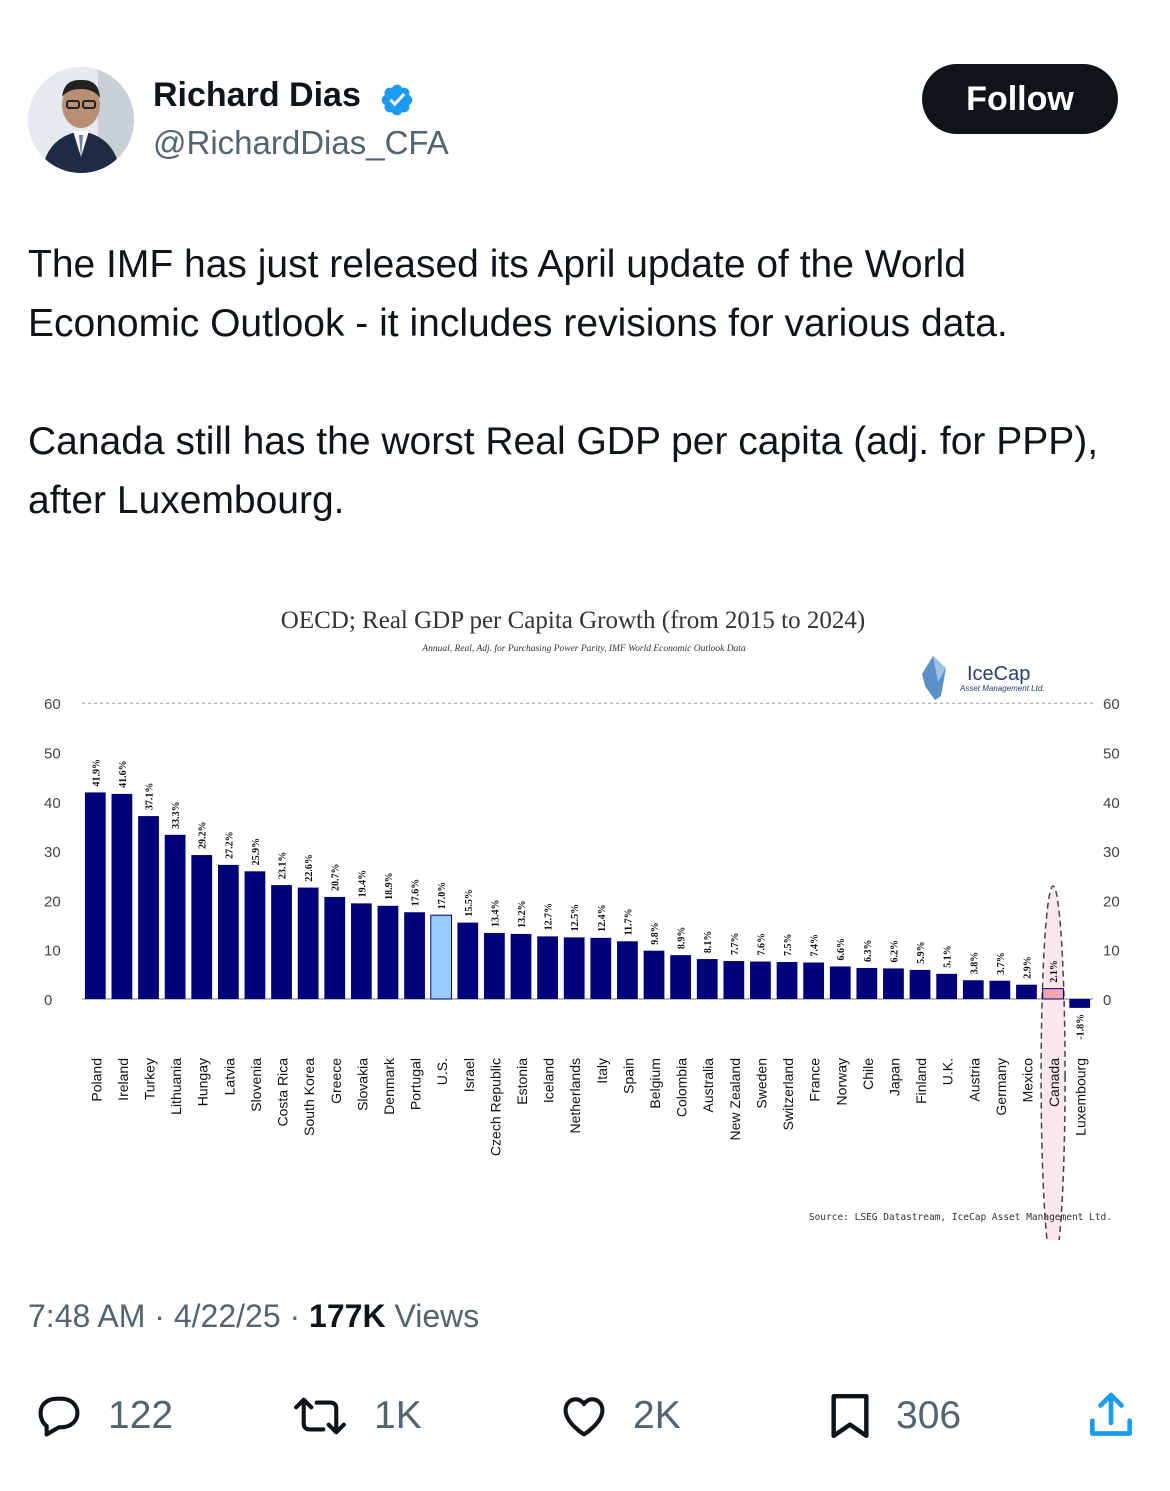 The width and height of the screenshot is (1170, 1491). Describe the element at coordinates (549, 917) in the screenshot. I see `value-label: 12.7%` at that location.